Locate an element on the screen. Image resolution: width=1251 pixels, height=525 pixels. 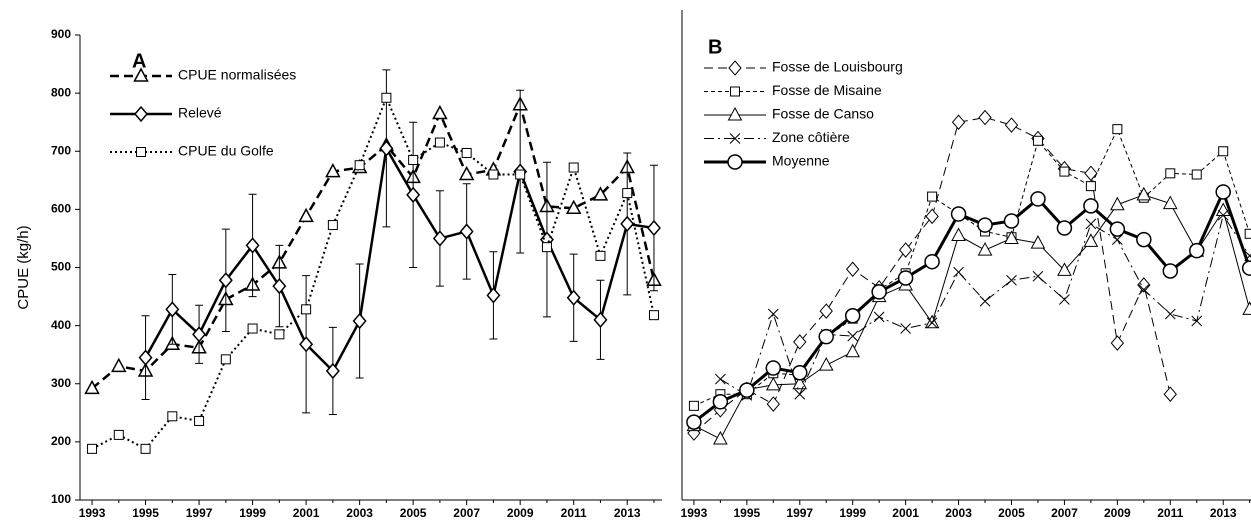
x-tick-label: 2001 is located at coordinates (306, 513).